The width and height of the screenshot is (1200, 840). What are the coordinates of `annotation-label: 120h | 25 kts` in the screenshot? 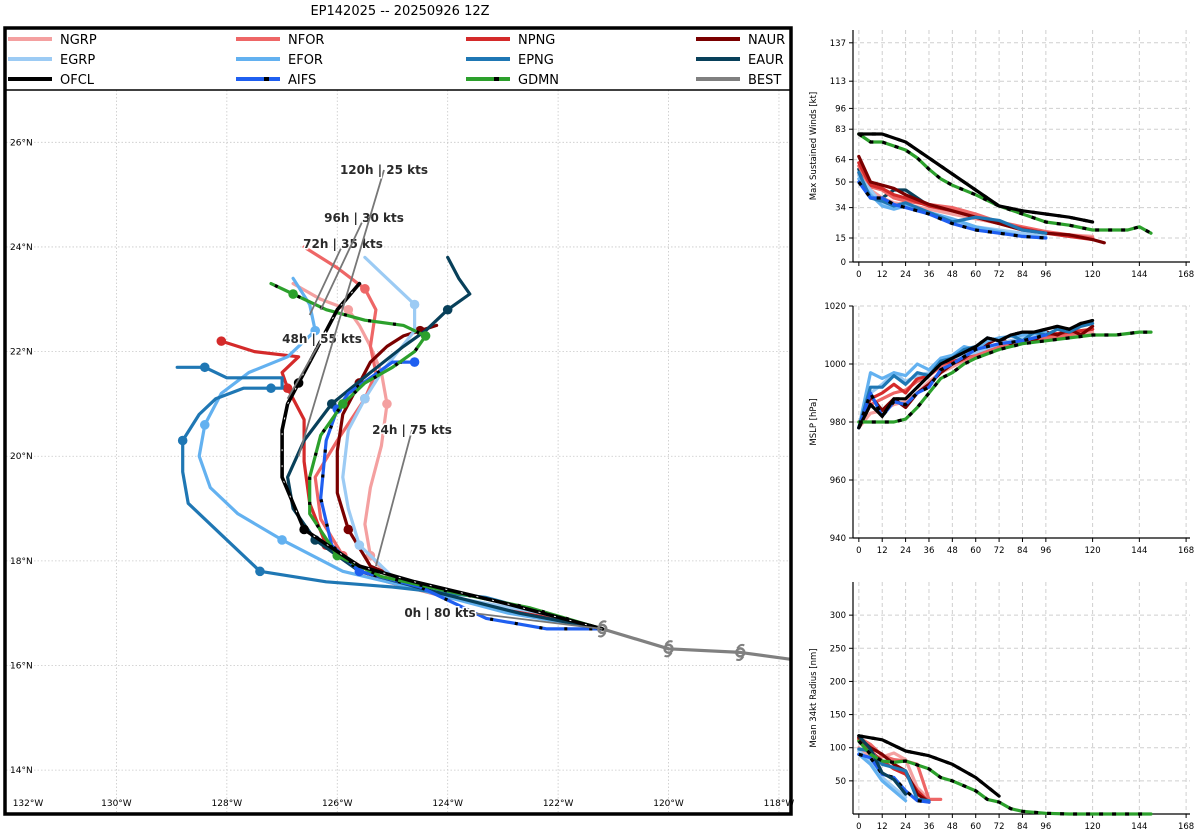 It's located at (384, 170).